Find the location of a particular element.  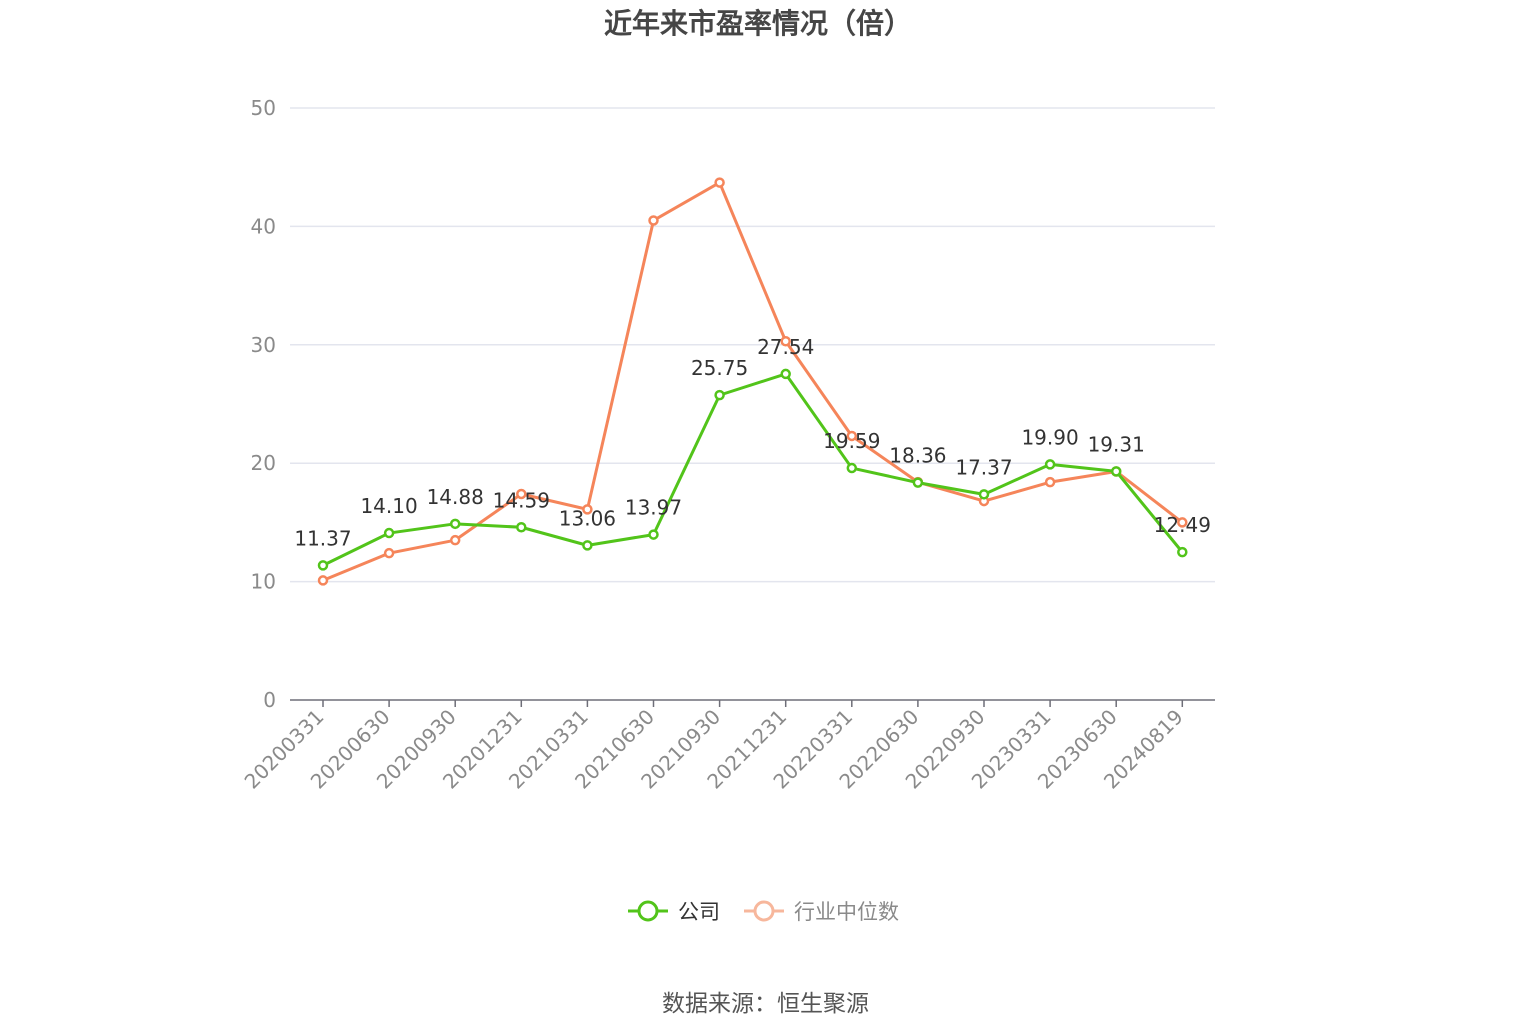

data-label-company: 11.37 is located at coordinates (322, 538).